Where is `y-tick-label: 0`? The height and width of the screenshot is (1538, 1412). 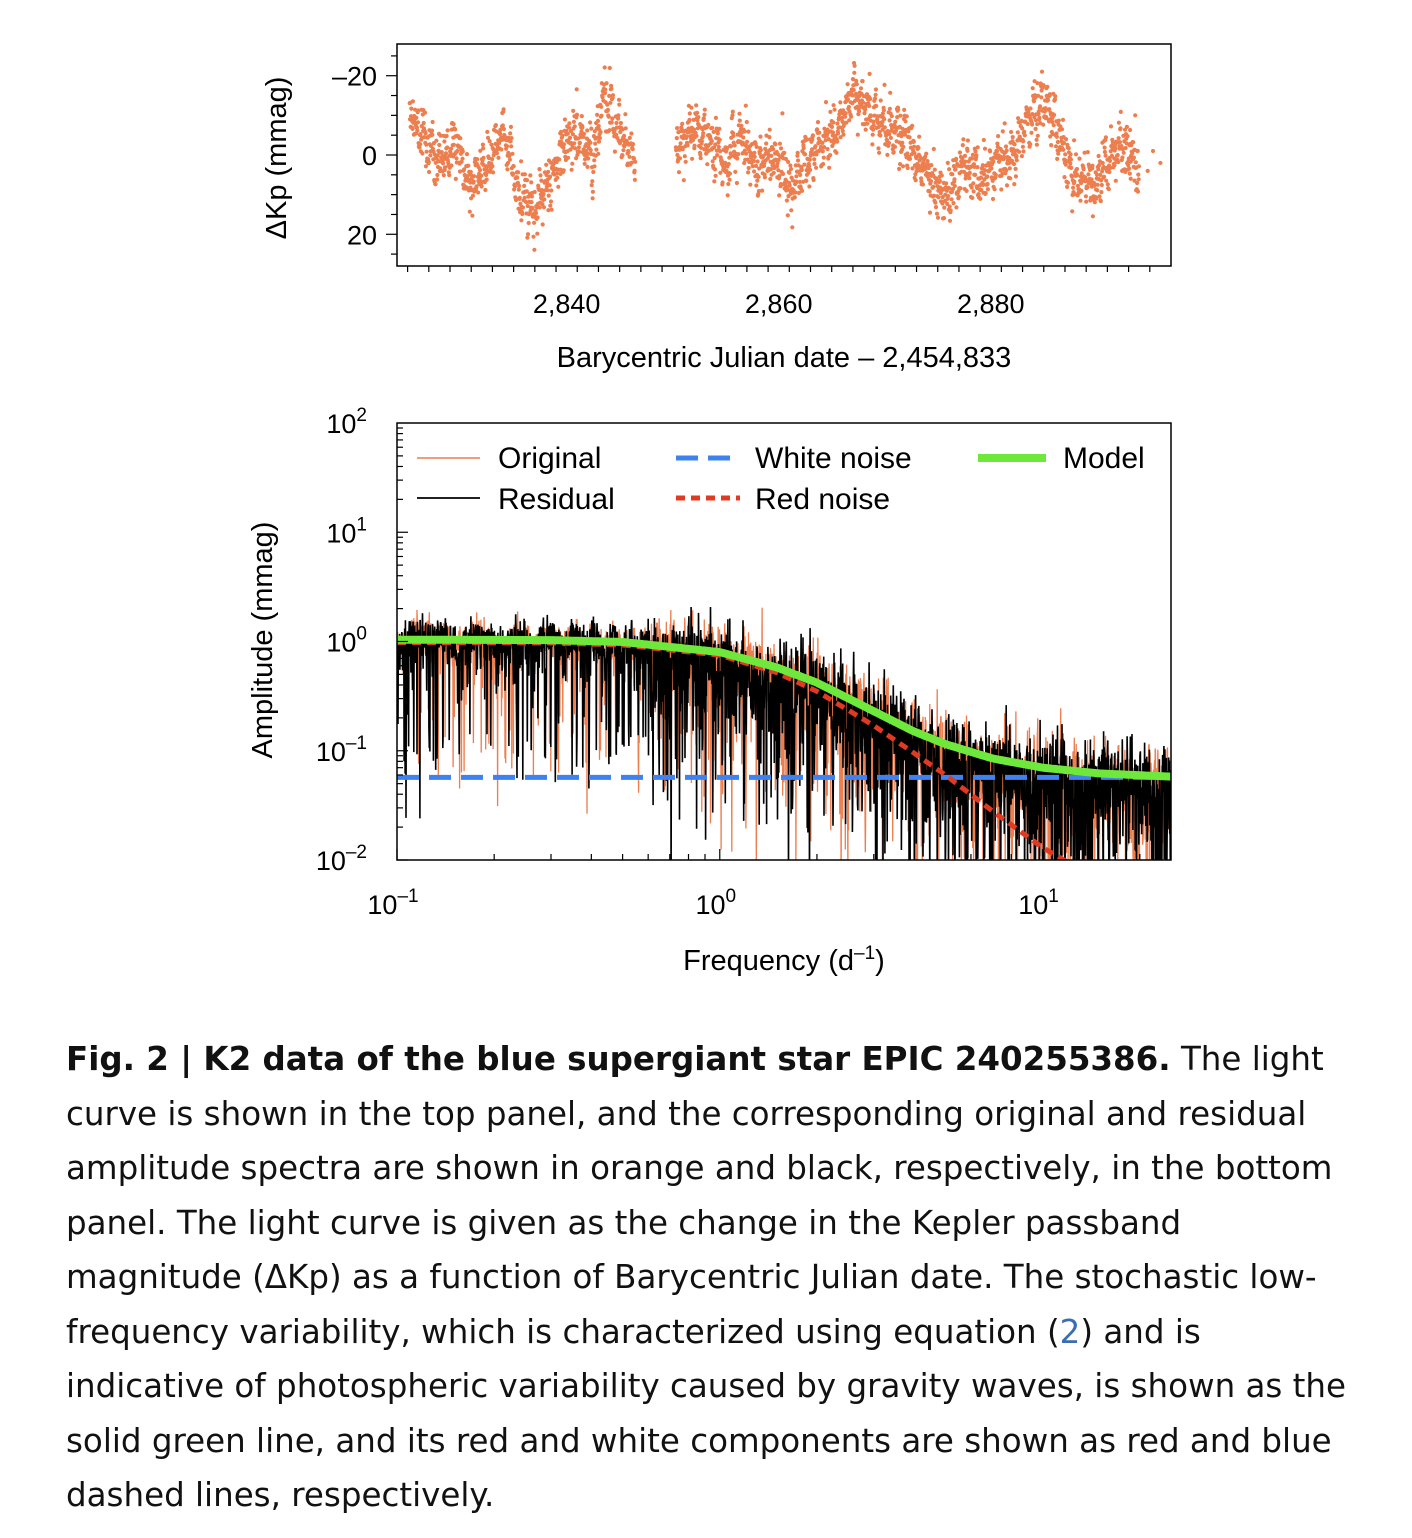 y-tick-label: 0 is located at coordinates (369, 156).